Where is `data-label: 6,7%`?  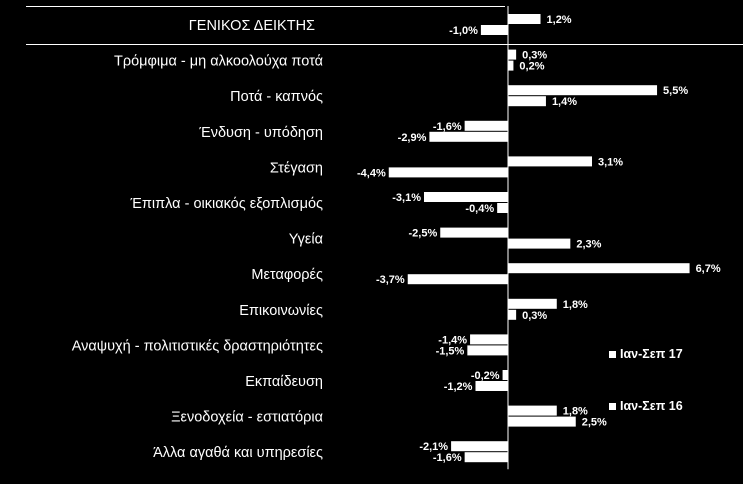
data-label: 6,7% is located at coordinates (708, 269).